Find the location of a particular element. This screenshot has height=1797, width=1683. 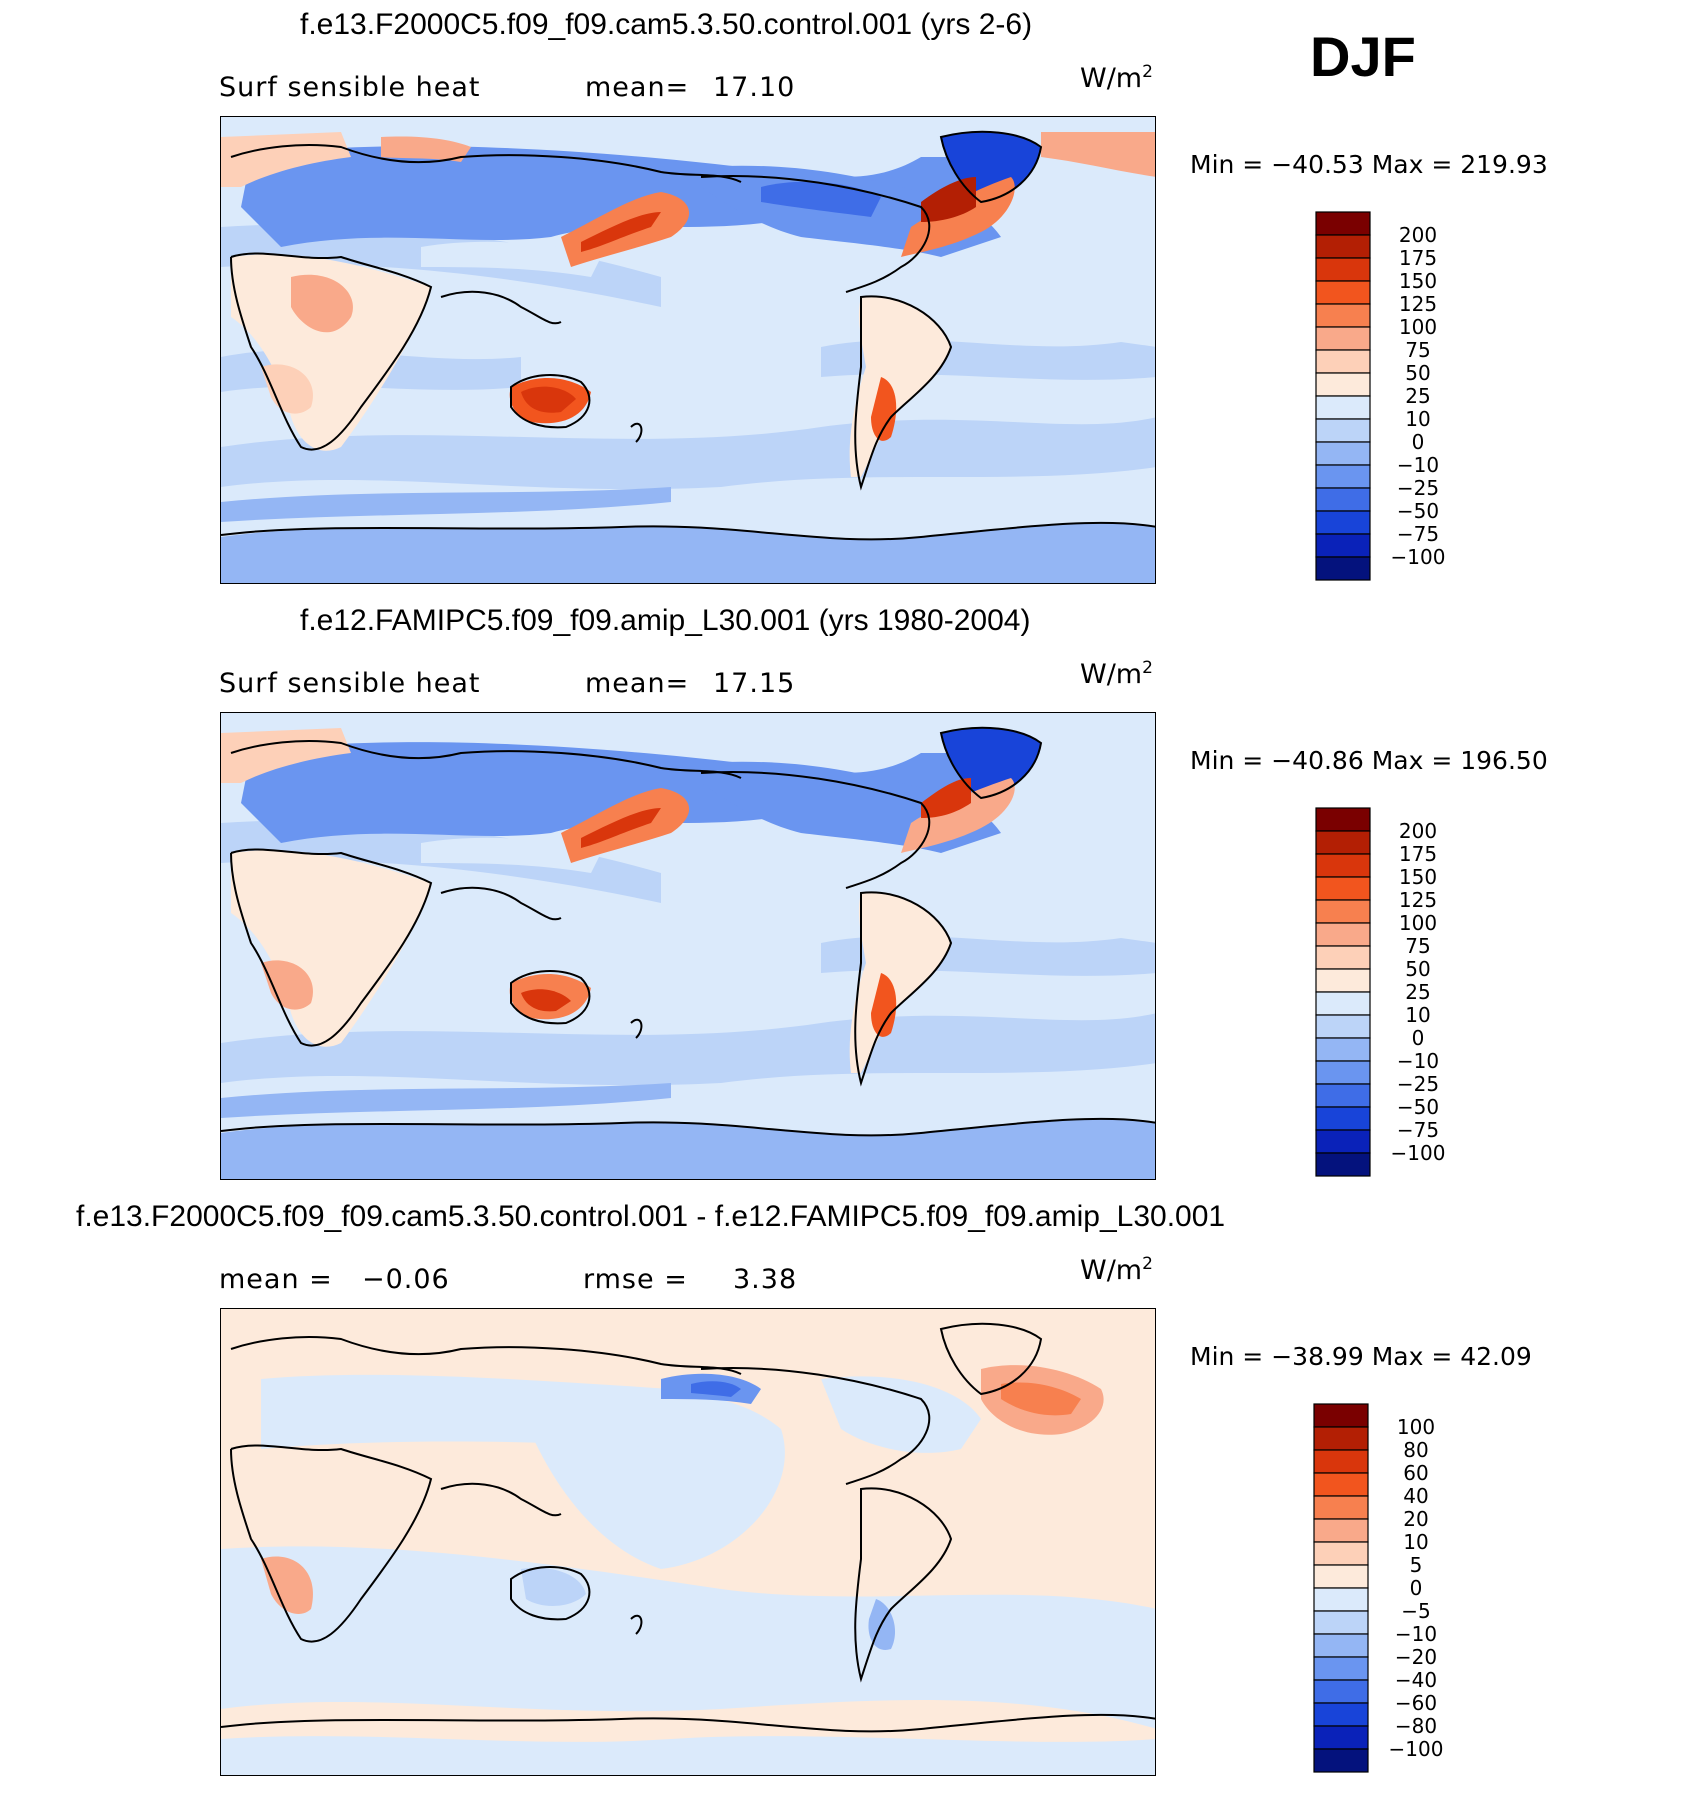

colorbar-tick-label: 150 is located at coordinates (1418, 281).